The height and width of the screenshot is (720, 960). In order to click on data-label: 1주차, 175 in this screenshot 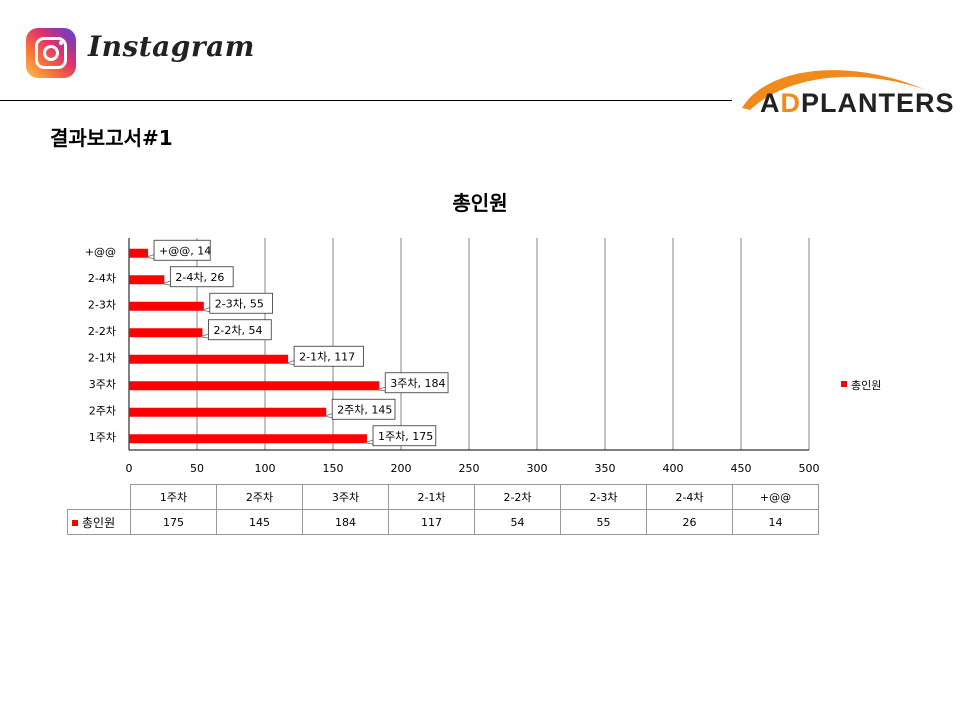, I will do `click(405, 436)`.